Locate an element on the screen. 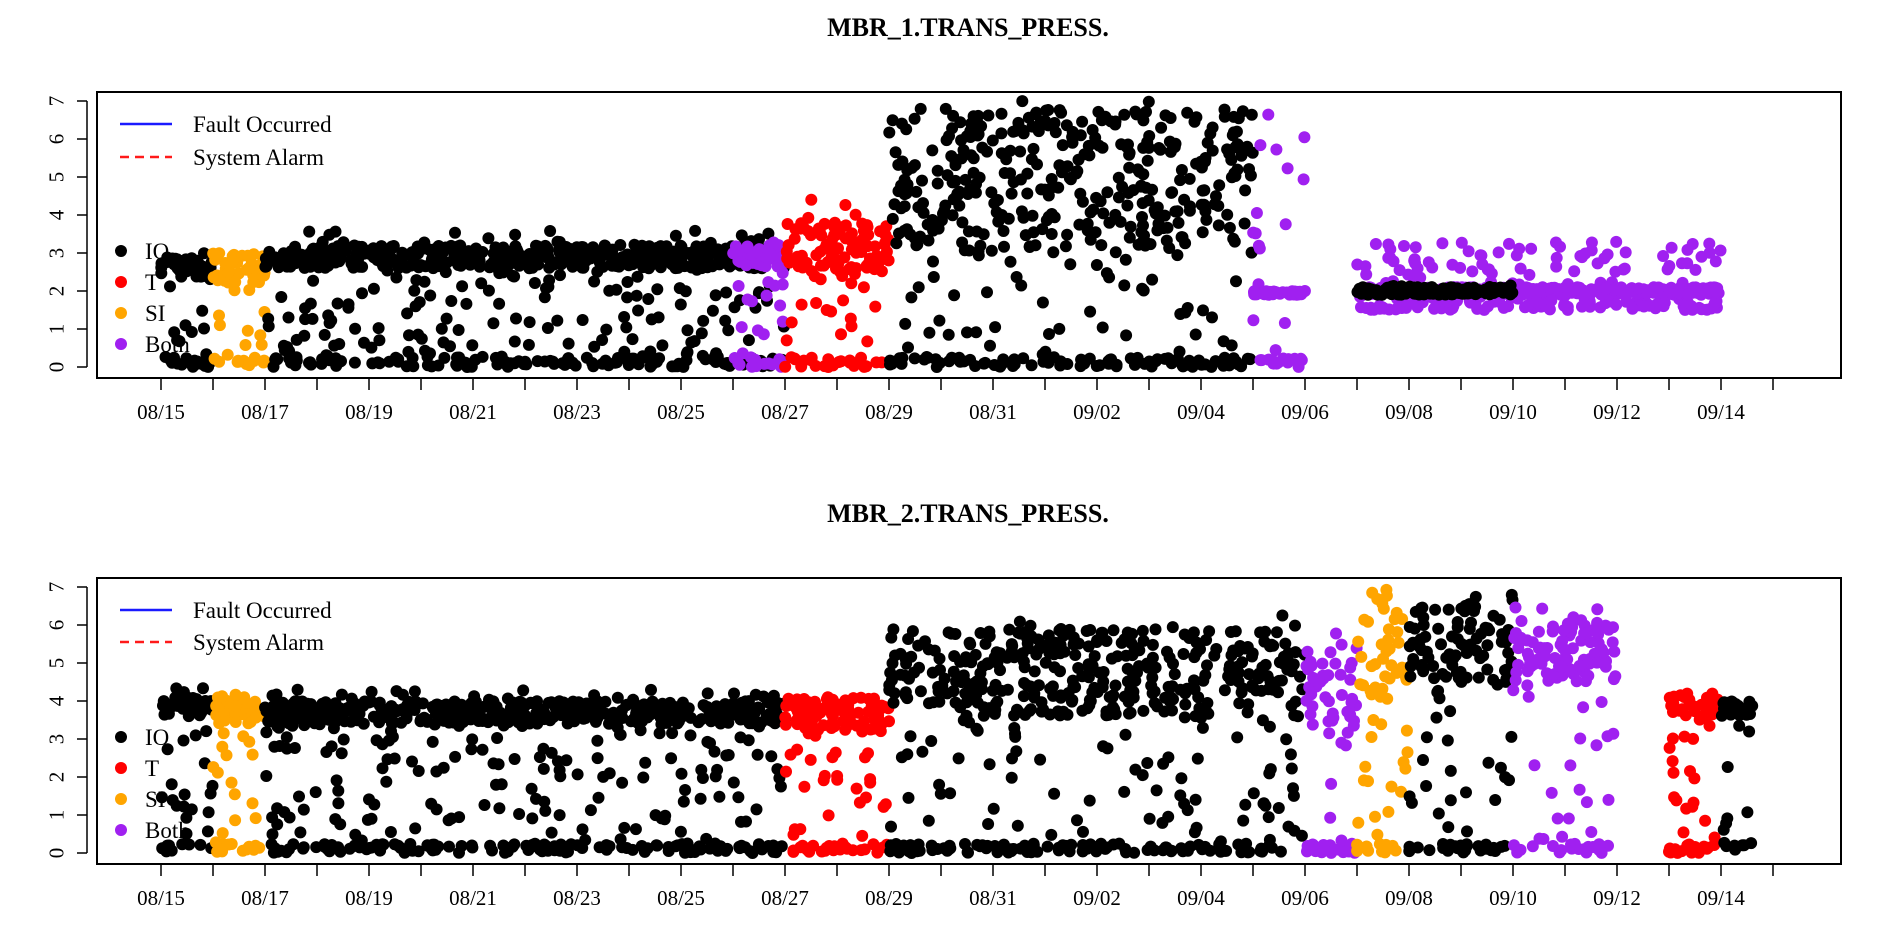  series-segment-t is located at coordinates (837, 283).